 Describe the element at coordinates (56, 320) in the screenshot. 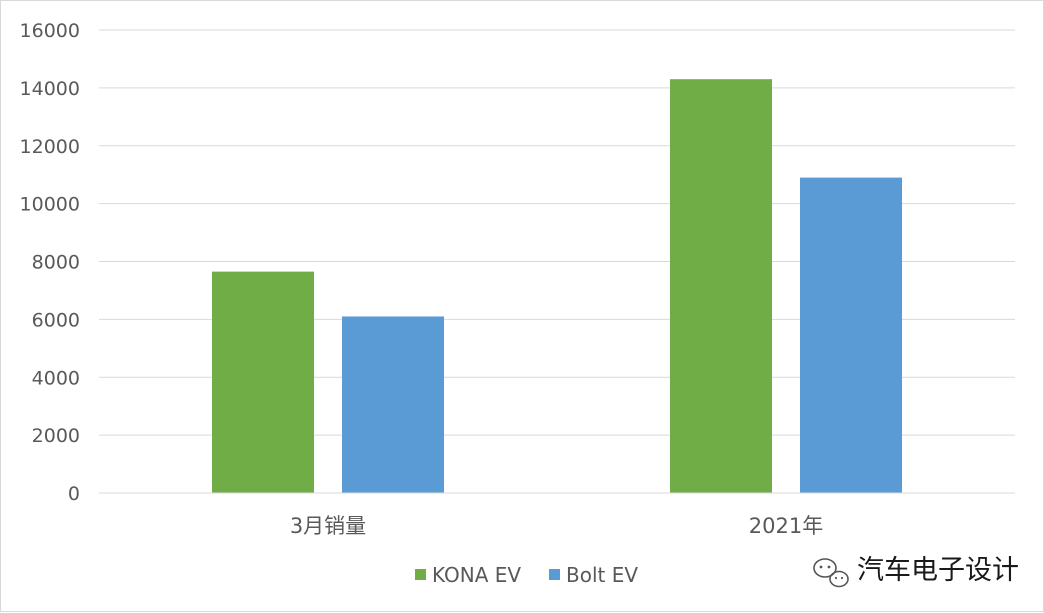

I see `y-tick-label: 6000` at that location.